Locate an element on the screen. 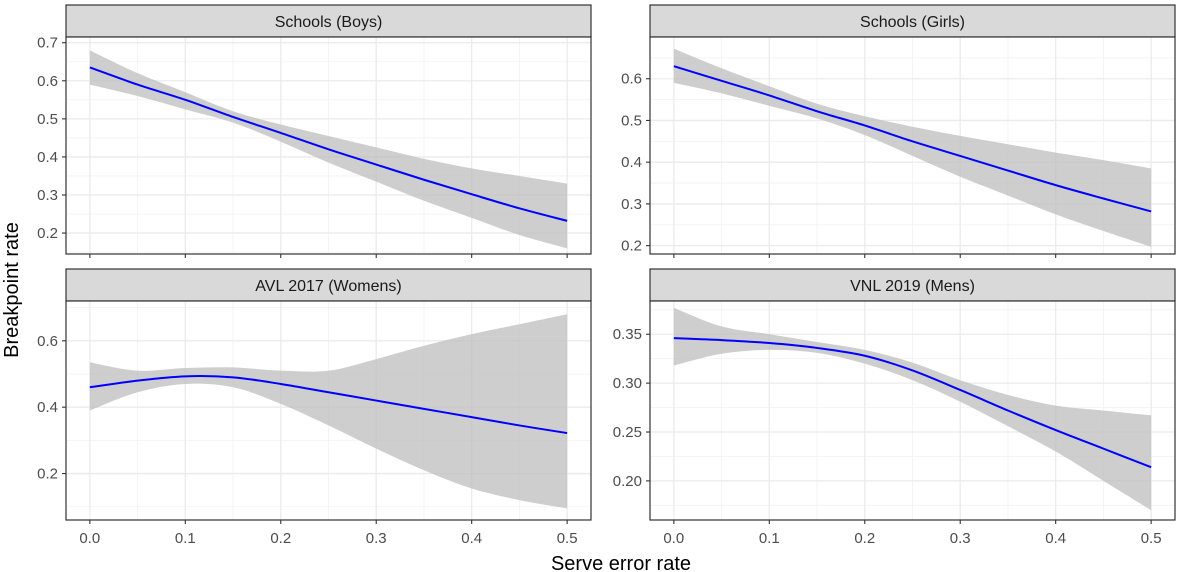  y-tick-label: 0.35 is located at coordinates (627, 334).